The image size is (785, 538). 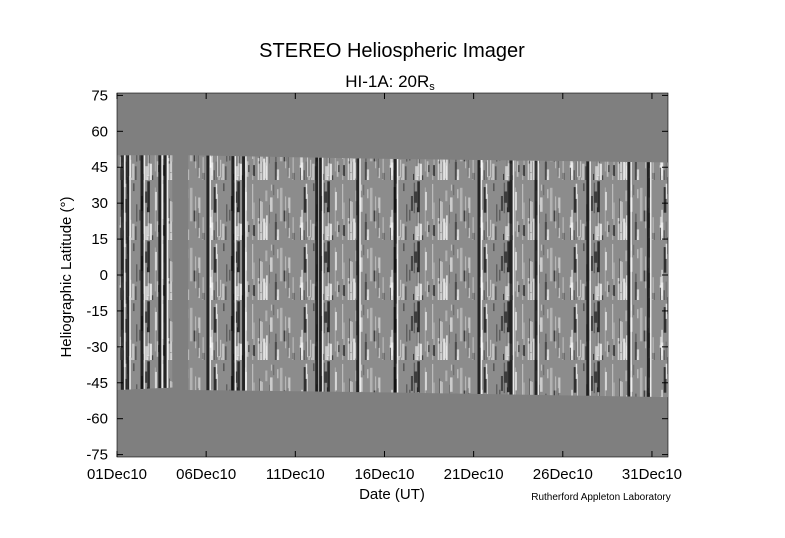 What do you see at coordinates (99, 167) in the screenshot?
I see `y-tick-label: 45` at bounding box center [99, 167].